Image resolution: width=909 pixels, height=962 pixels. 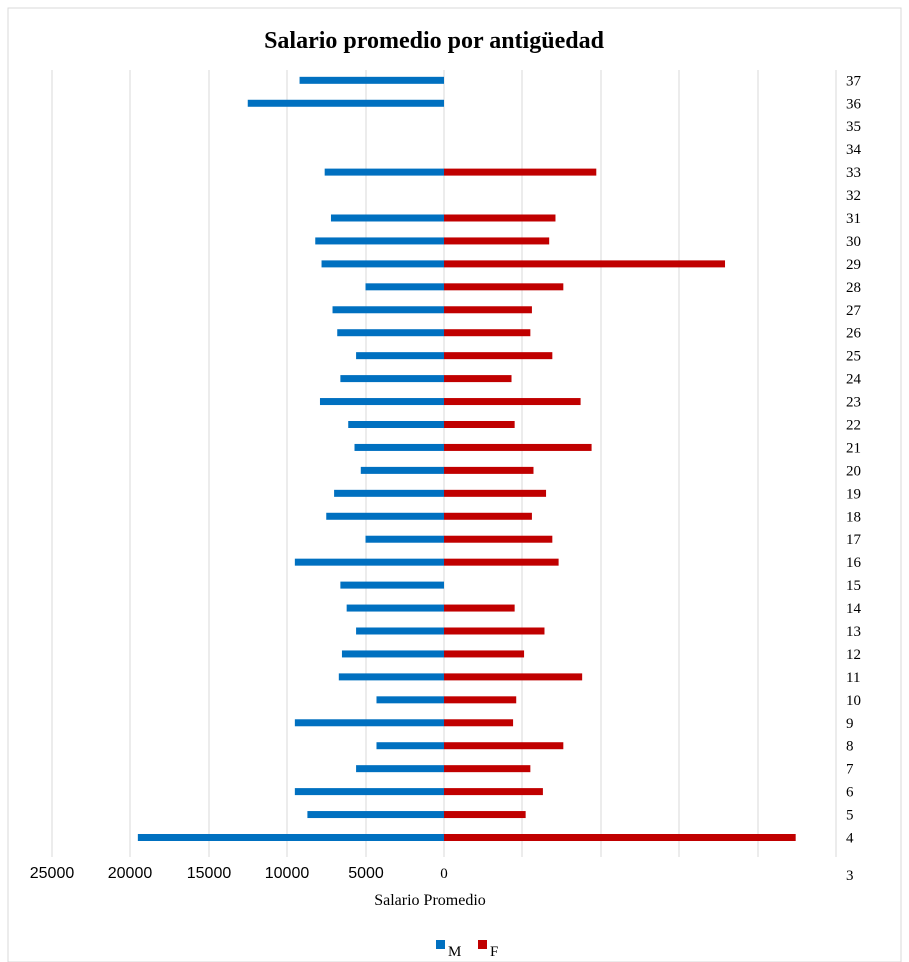 I want to click on y-tick-label: 13, so click(x=853, y=632).